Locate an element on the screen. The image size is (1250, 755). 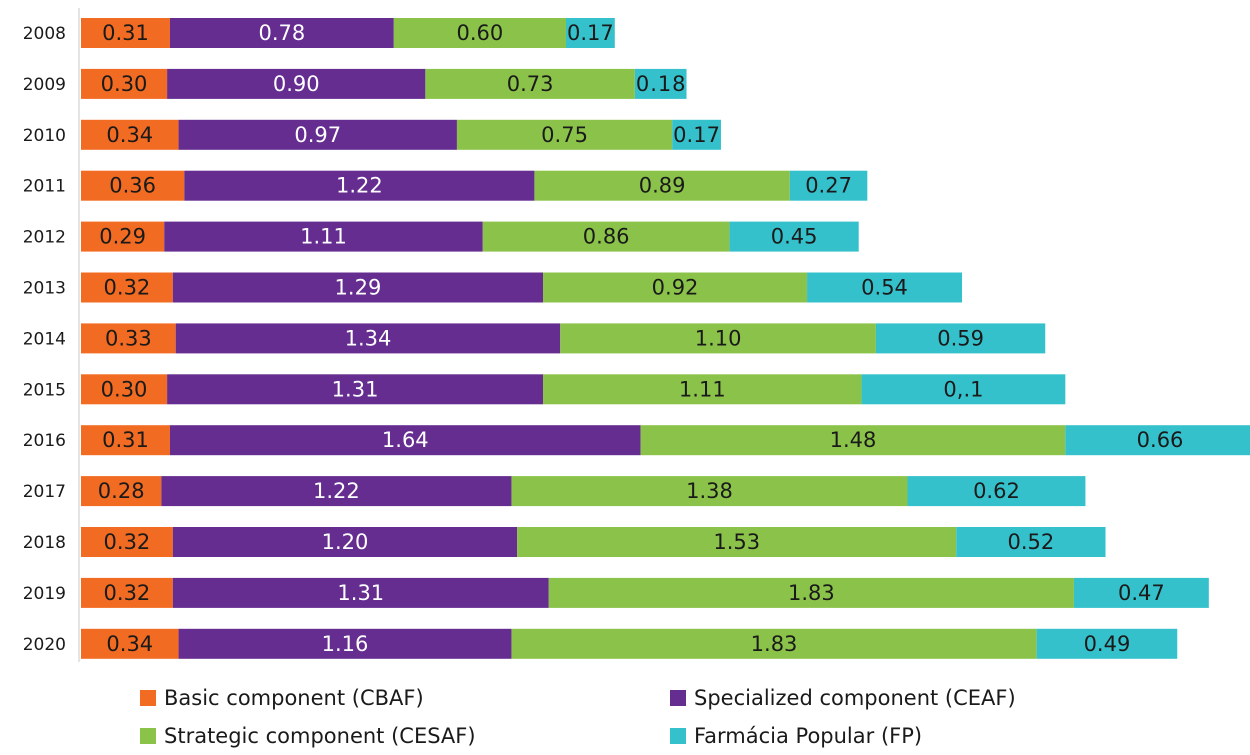
data-label-basic: 0.31 is located at coordinates (125, 440).